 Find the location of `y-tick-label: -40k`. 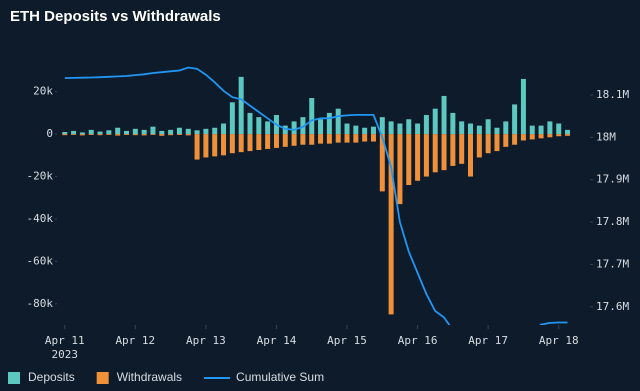

y-tick-label: -40k is located at coordinates (40, 218).